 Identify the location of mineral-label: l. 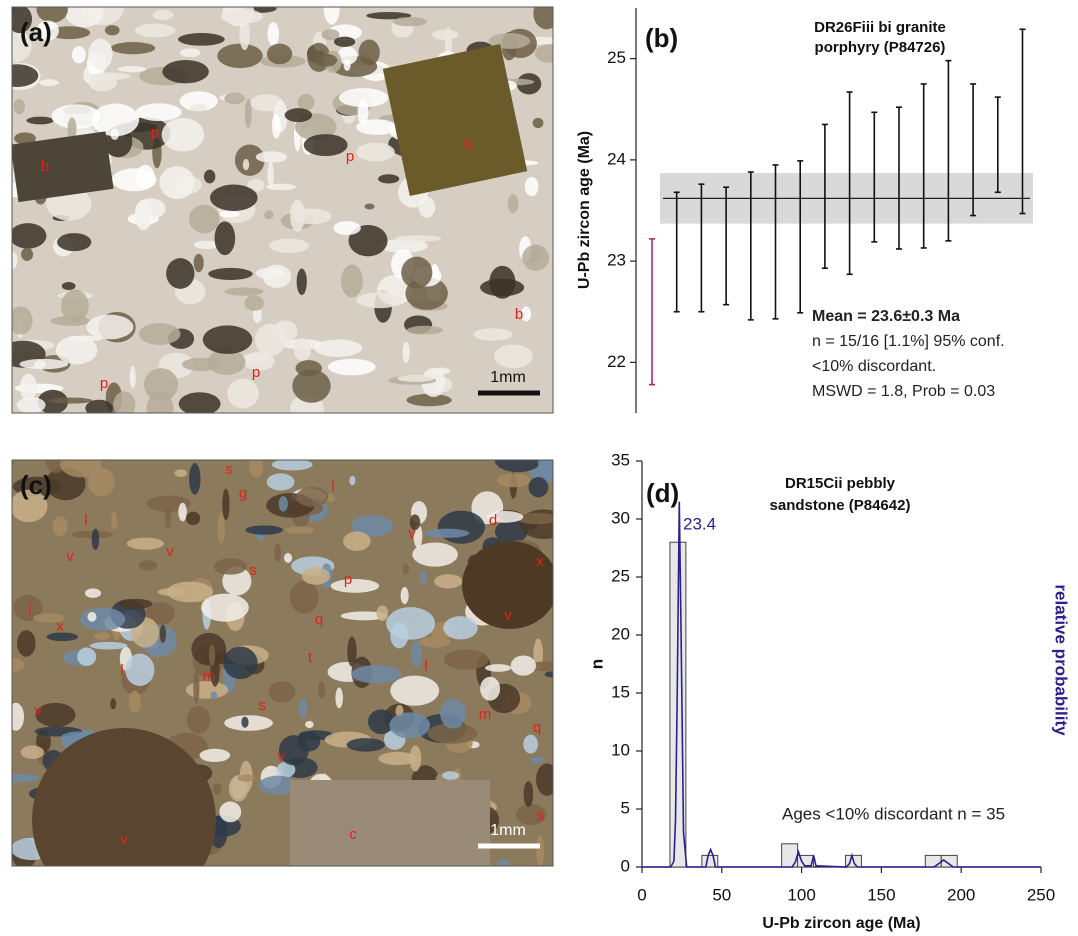
(85, 520).